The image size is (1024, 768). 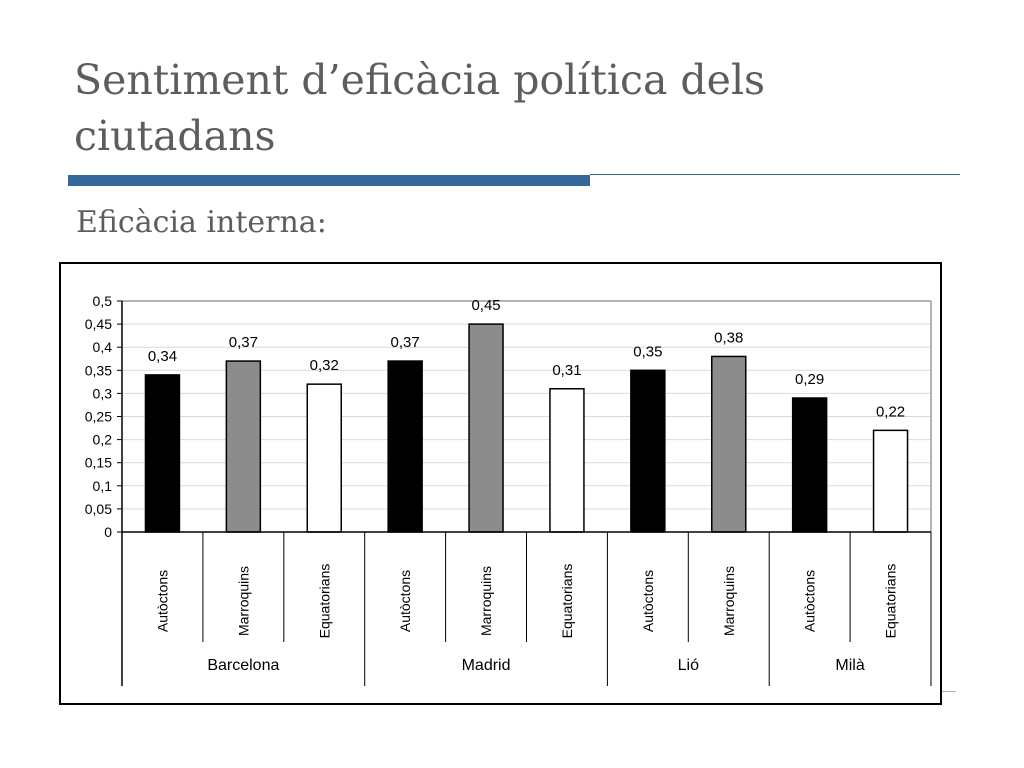 What do you see at coordinates (647, 351) in the screenshot?
I see `data-label: 0,35` at bounding box center [647, 351].